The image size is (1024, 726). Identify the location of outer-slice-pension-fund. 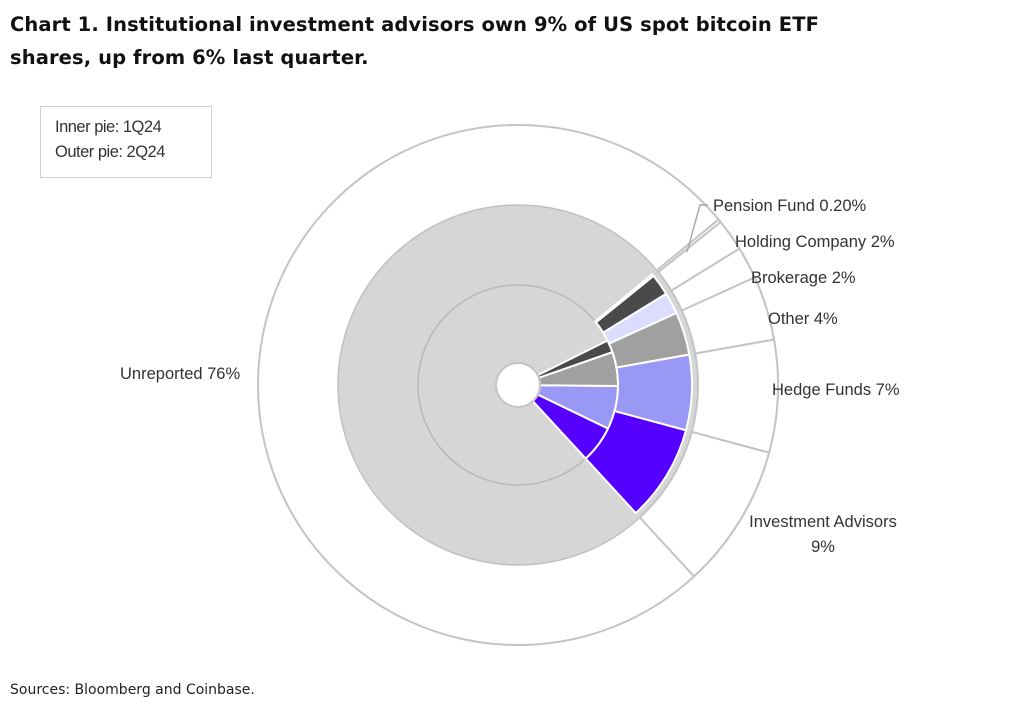
(624, 298).